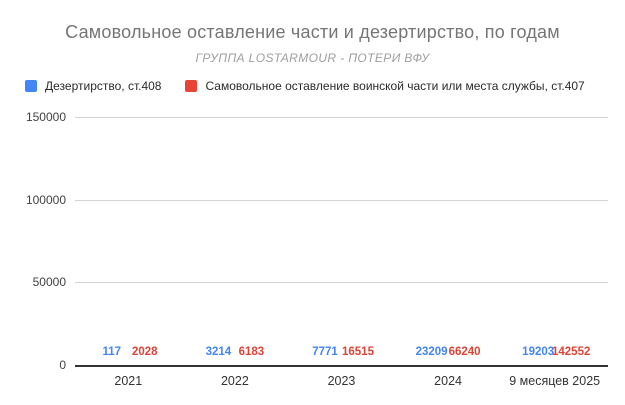 This screenshot has height=405, width=625. What do you see at coordinates (448, 252) in the screenshot?
I see `bar-group-2024: 23209 66240 2024` at bounding box center [448, 252].